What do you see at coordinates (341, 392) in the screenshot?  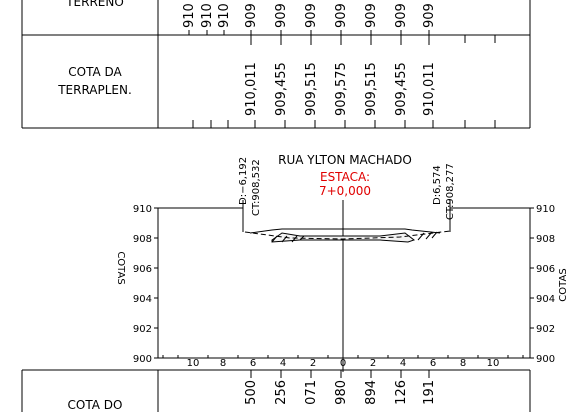 I see `elevation: 980` at bounding box center [341, 392].